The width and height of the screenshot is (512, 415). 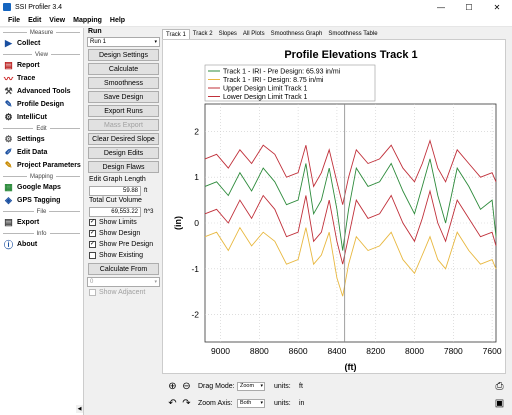 I want to click on zoom-axis-select: Both ▾, so click(x=251, y=403).